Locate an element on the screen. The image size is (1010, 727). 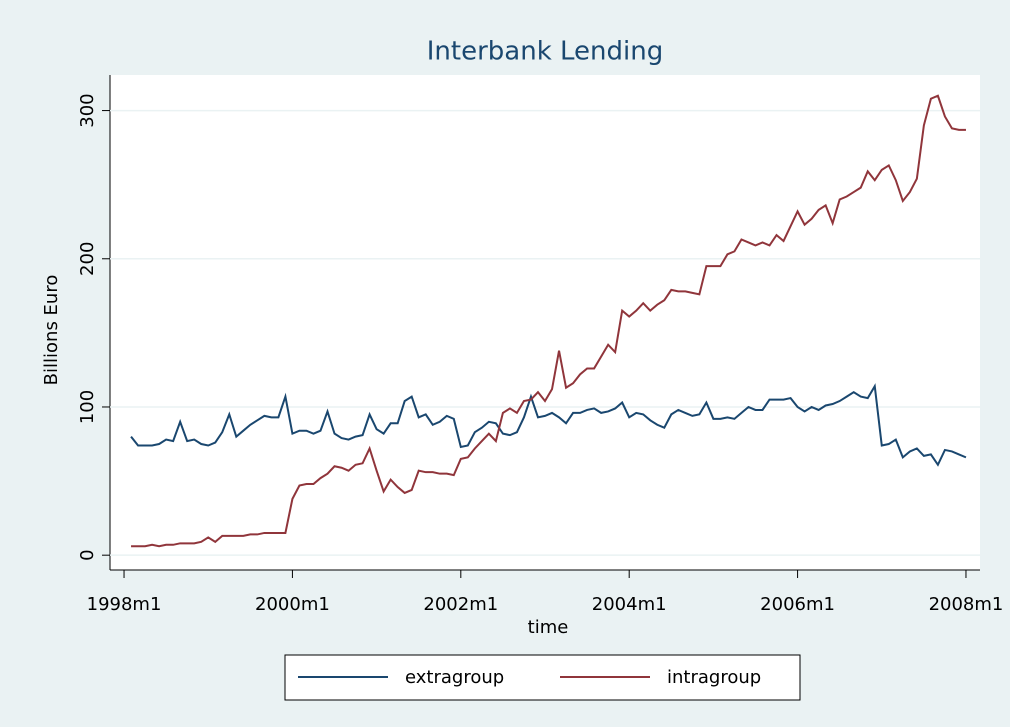
x-tick-label: 2002m1 is located at coordinates (460, 604).